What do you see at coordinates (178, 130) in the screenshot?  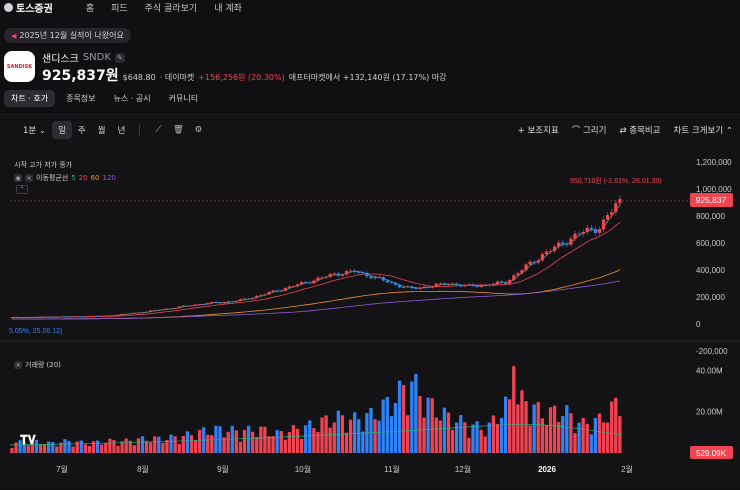 I see `trash-icon: 🗑` at bounding box center [178, 130].